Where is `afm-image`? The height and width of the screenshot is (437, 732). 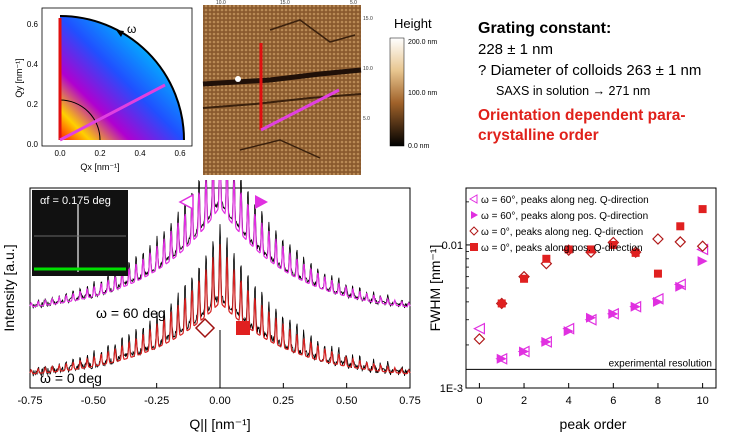
afm-image is located at coordinates (282, 90).